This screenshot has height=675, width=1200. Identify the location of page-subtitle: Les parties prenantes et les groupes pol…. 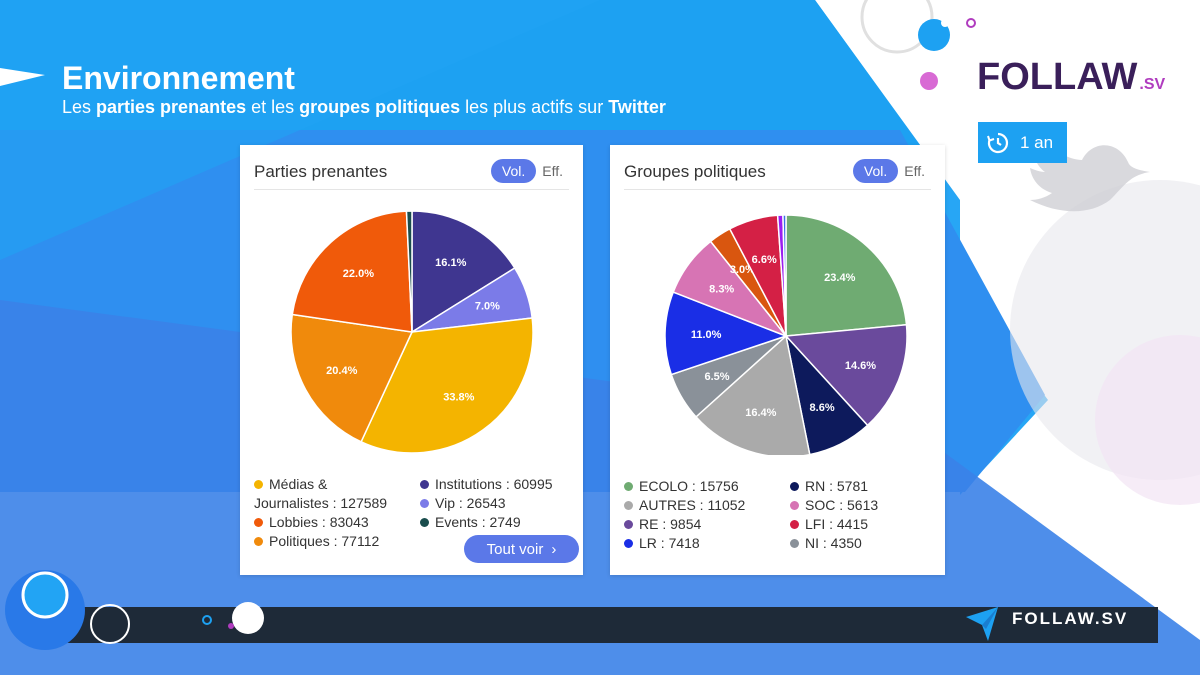
(364, 107).